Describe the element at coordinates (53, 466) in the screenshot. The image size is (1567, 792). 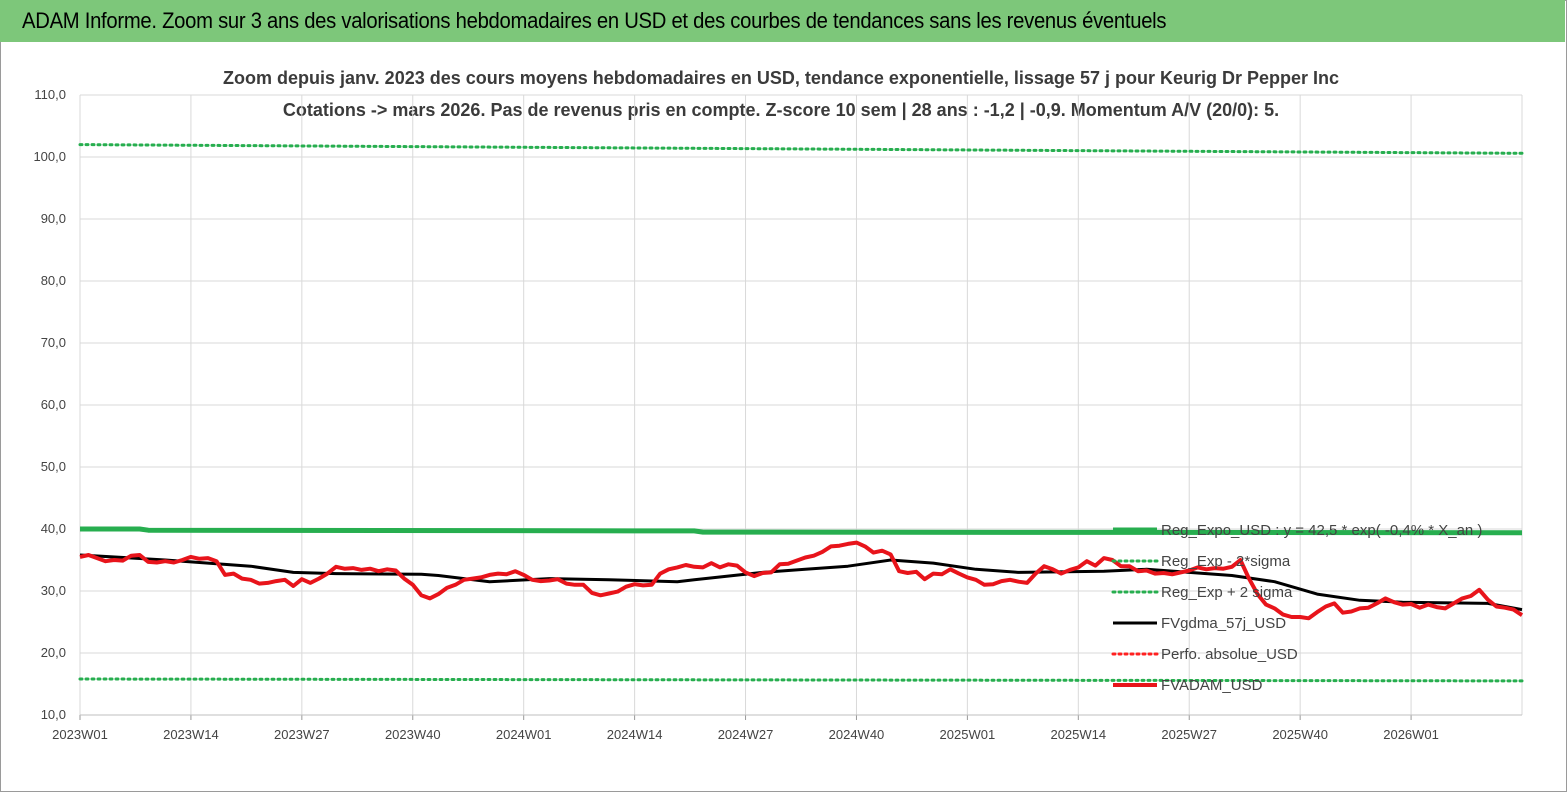
I see `y-tick-label: 50,0` at that location.